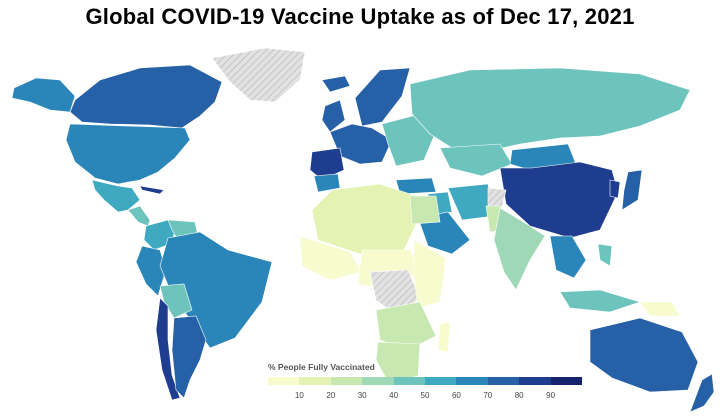 The width and height of the screenshot is (720, 417). I want to click on region-australia, so click(644, 355).